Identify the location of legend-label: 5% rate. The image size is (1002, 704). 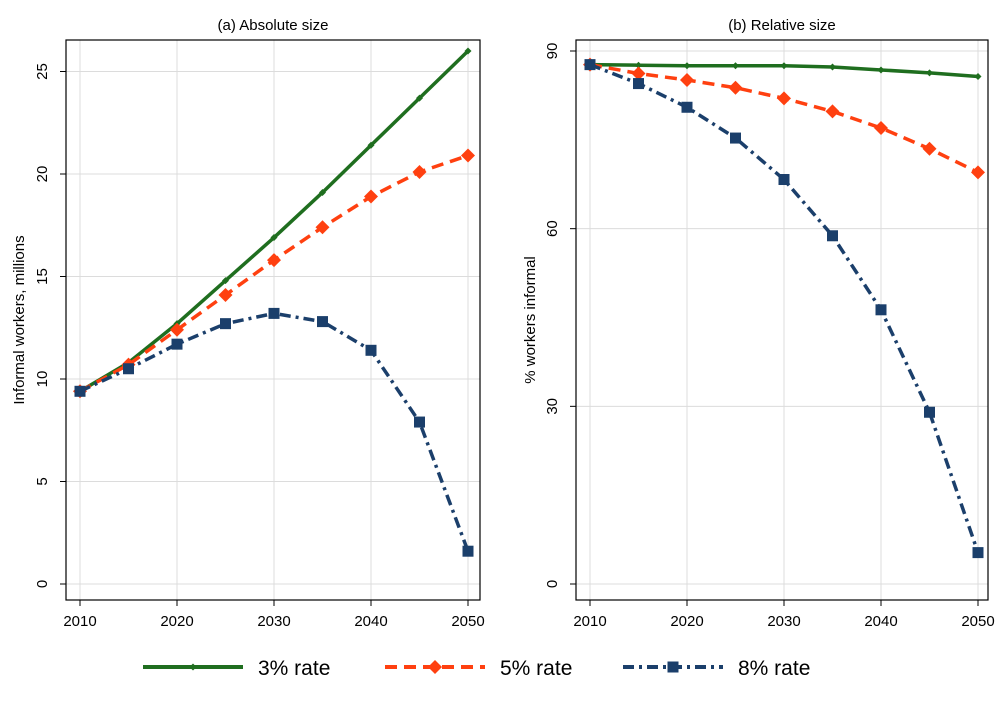
(536, 668).